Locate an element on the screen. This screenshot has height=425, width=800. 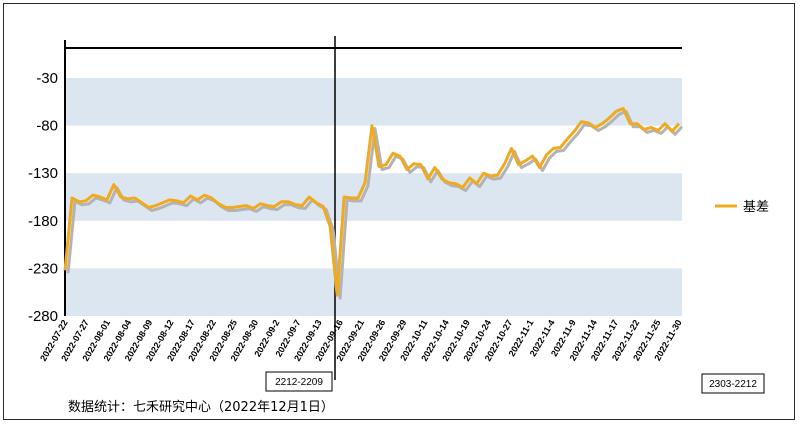
y-tick-label: -130 is located at coordinates (43, 173).